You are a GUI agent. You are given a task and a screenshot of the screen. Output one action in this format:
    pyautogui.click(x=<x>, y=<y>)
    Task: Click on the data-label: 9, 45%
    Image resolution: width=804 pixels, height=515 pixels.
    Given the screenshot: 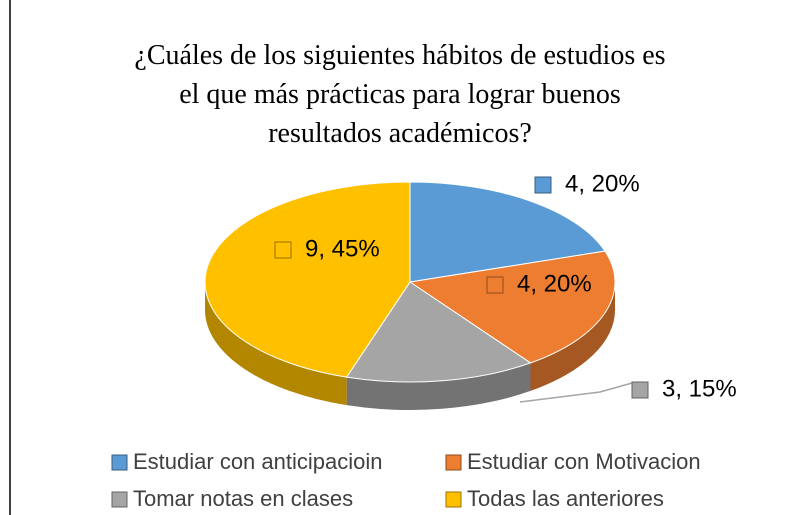 What is the action you would take?
    pyautogui.click(x=342, y=248)
    